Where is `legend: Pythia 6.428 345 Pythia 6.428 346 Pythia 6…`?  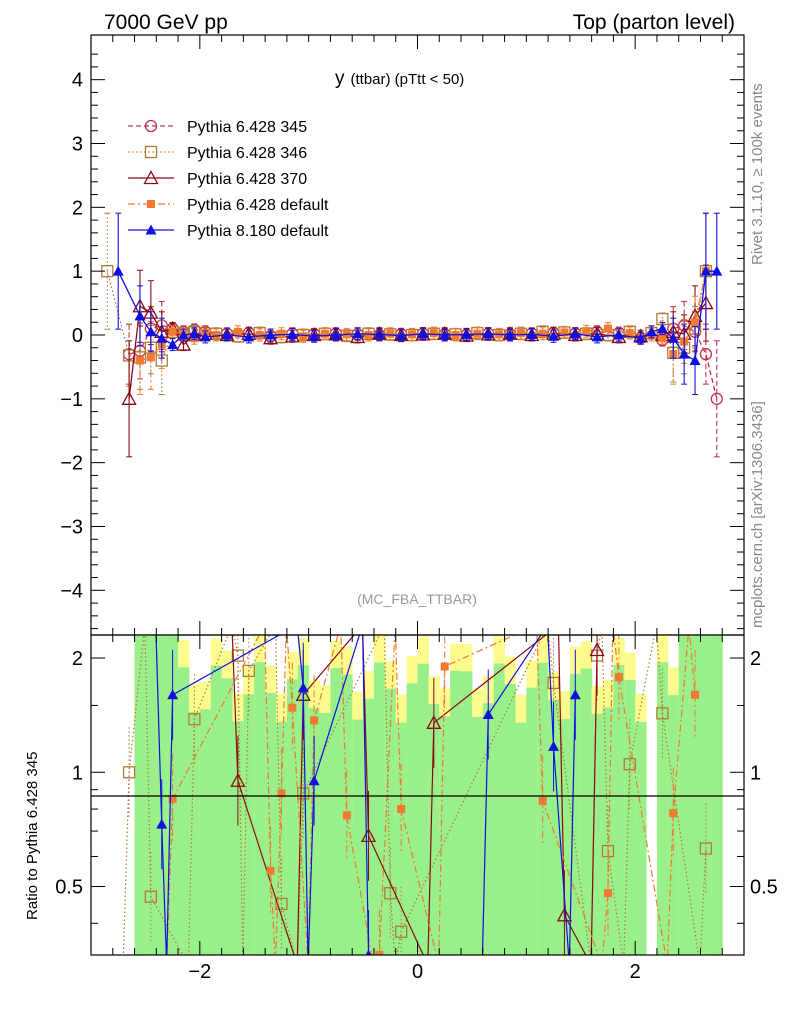
legend: Pythia 6.428 345 Pythia 6.428 346 Pythia 6… is located at coordinates (228, 179).